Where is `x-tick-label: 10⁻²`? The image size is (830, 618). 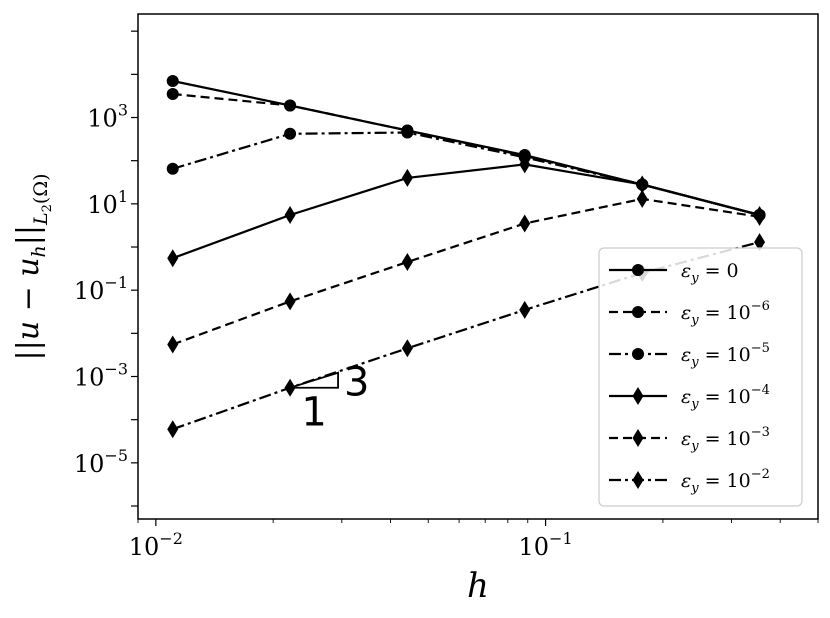 x-tick-label: 10⁻² is located at coordinates (156, 545).